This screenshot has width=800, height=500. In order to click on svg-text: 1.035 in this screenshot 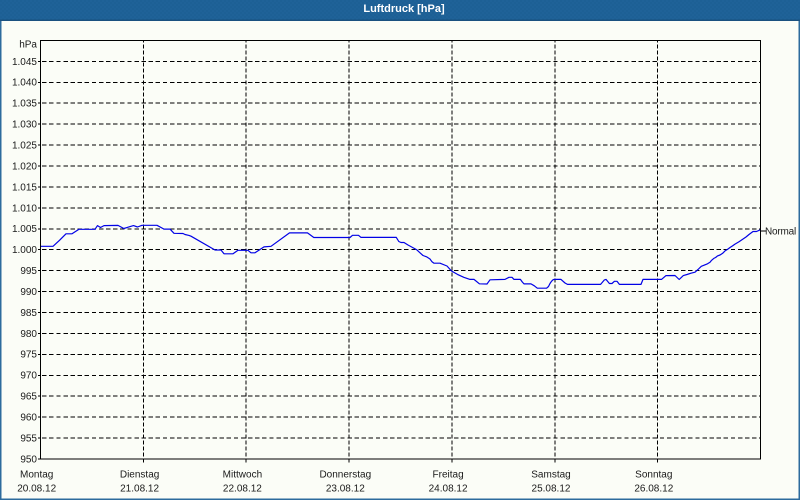, I will do `click(24, 104)`.